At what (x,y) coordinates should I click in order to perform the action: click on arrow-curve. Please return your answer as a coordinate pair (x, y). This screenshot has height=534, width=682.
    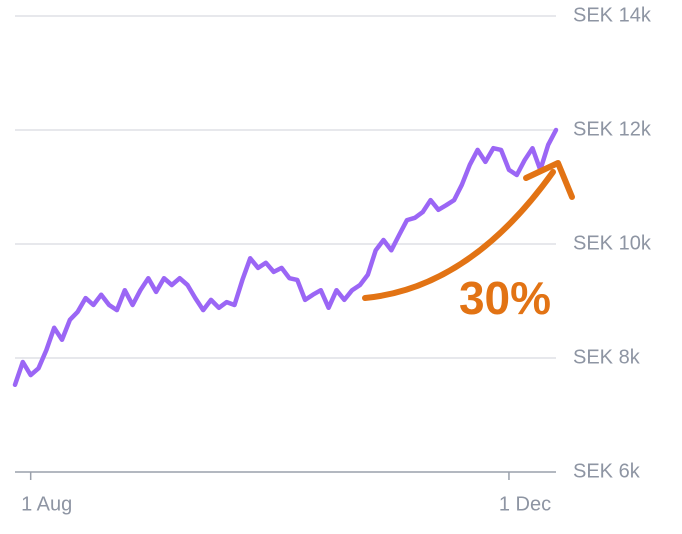
    Looking at the image, I should click on (459, 235).